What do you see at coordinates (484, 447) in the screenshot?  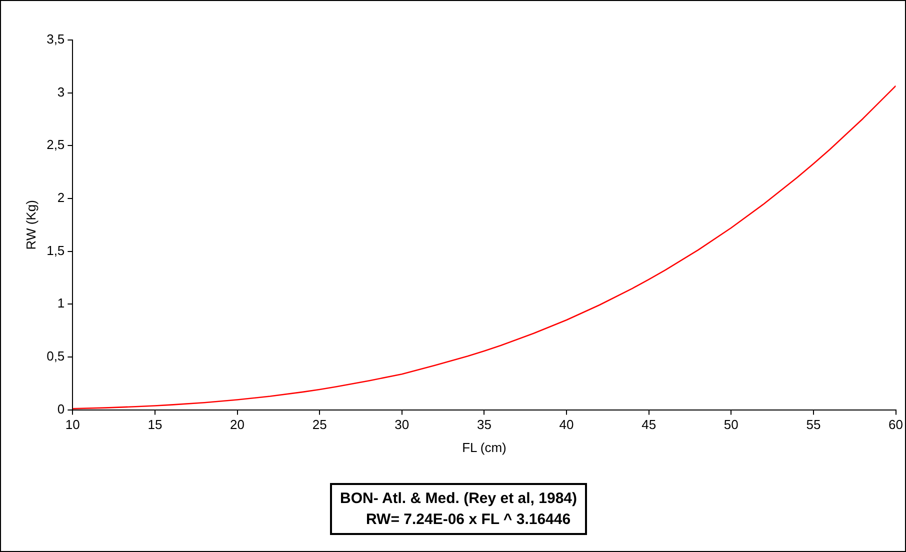 I see `x-axis-title: FL (cm)` at bounding box center [484, 447].